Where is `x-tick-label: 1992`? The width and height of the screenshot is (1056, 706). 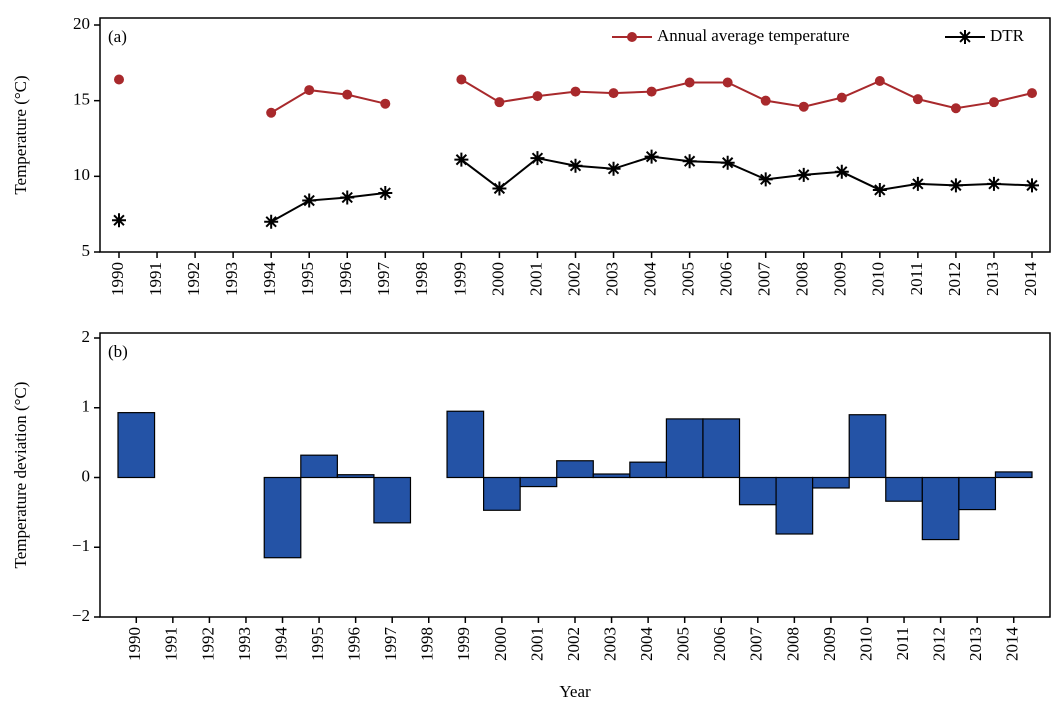
x-tick-label: 1992 is located at coordinates (193, 279).